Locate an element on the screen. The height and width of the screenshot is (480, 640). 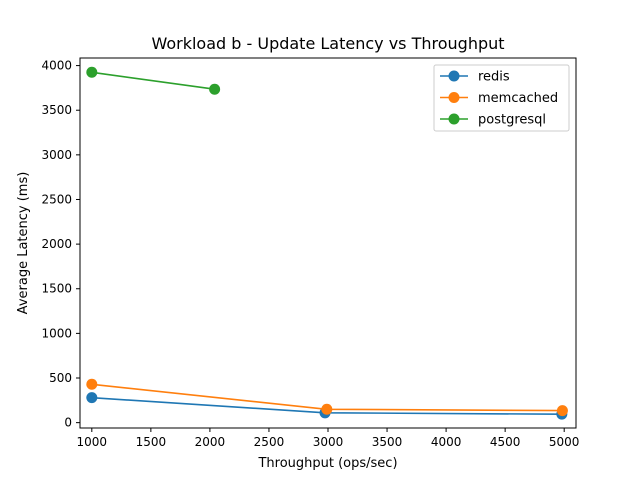
x-tick-label: 4500 is located at coordinates (505, 442).